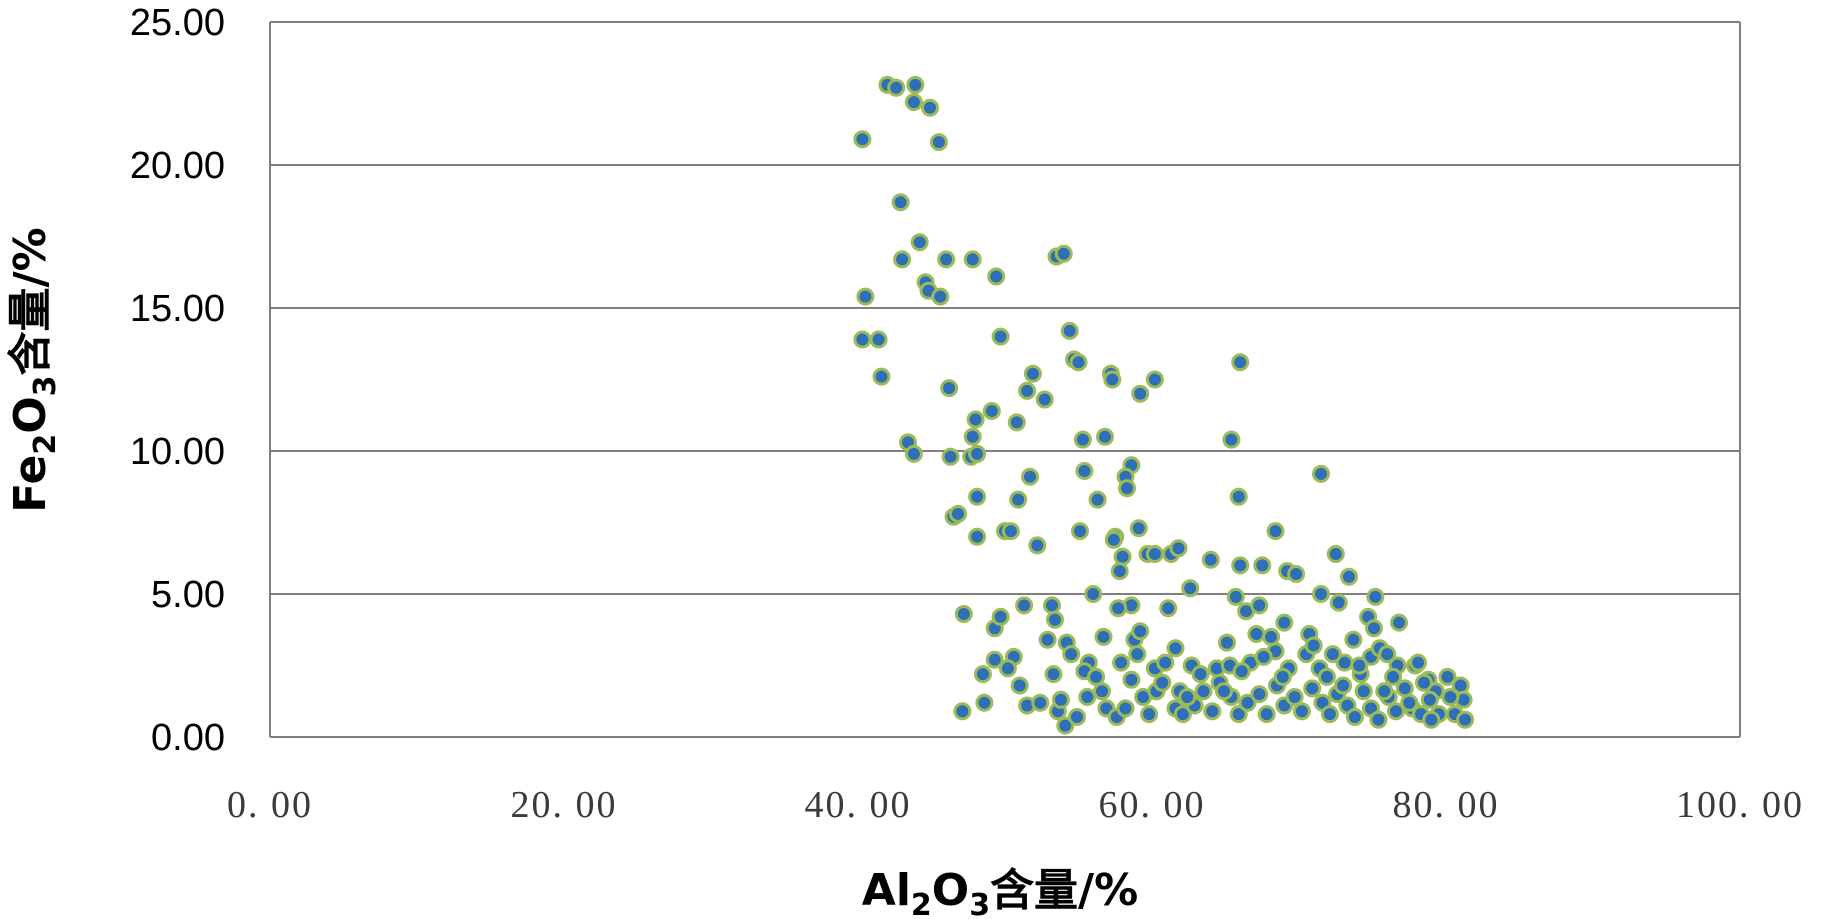 The height and width of the screenshot is (919, 1827). Describe the element at coordinates (1740, 805) in the screenshot. I see `x-tick-label: 100. 00` at that location.